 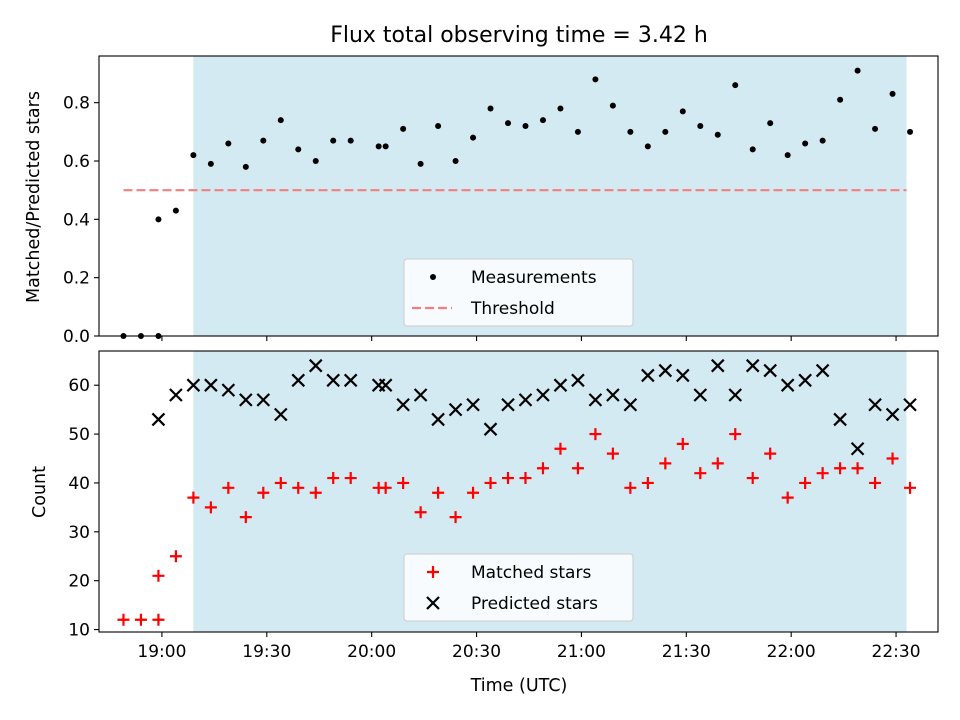 I want to click on bottom-ylabel: Count, so click(x=40, y=492).